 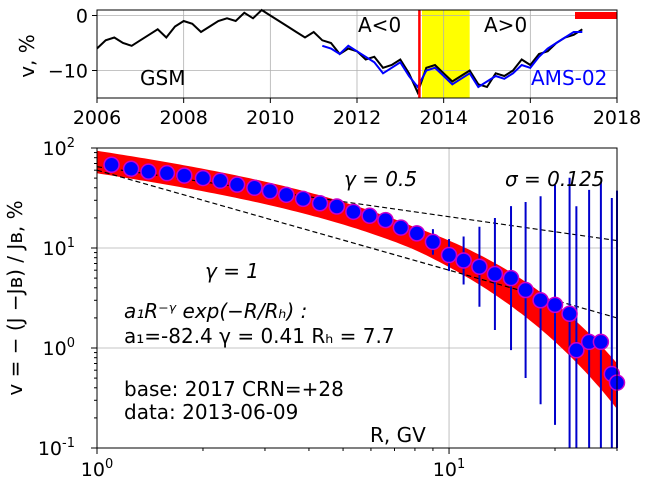 I want to click on label-gamma1: γ = 1, so click(x=232, y=271).